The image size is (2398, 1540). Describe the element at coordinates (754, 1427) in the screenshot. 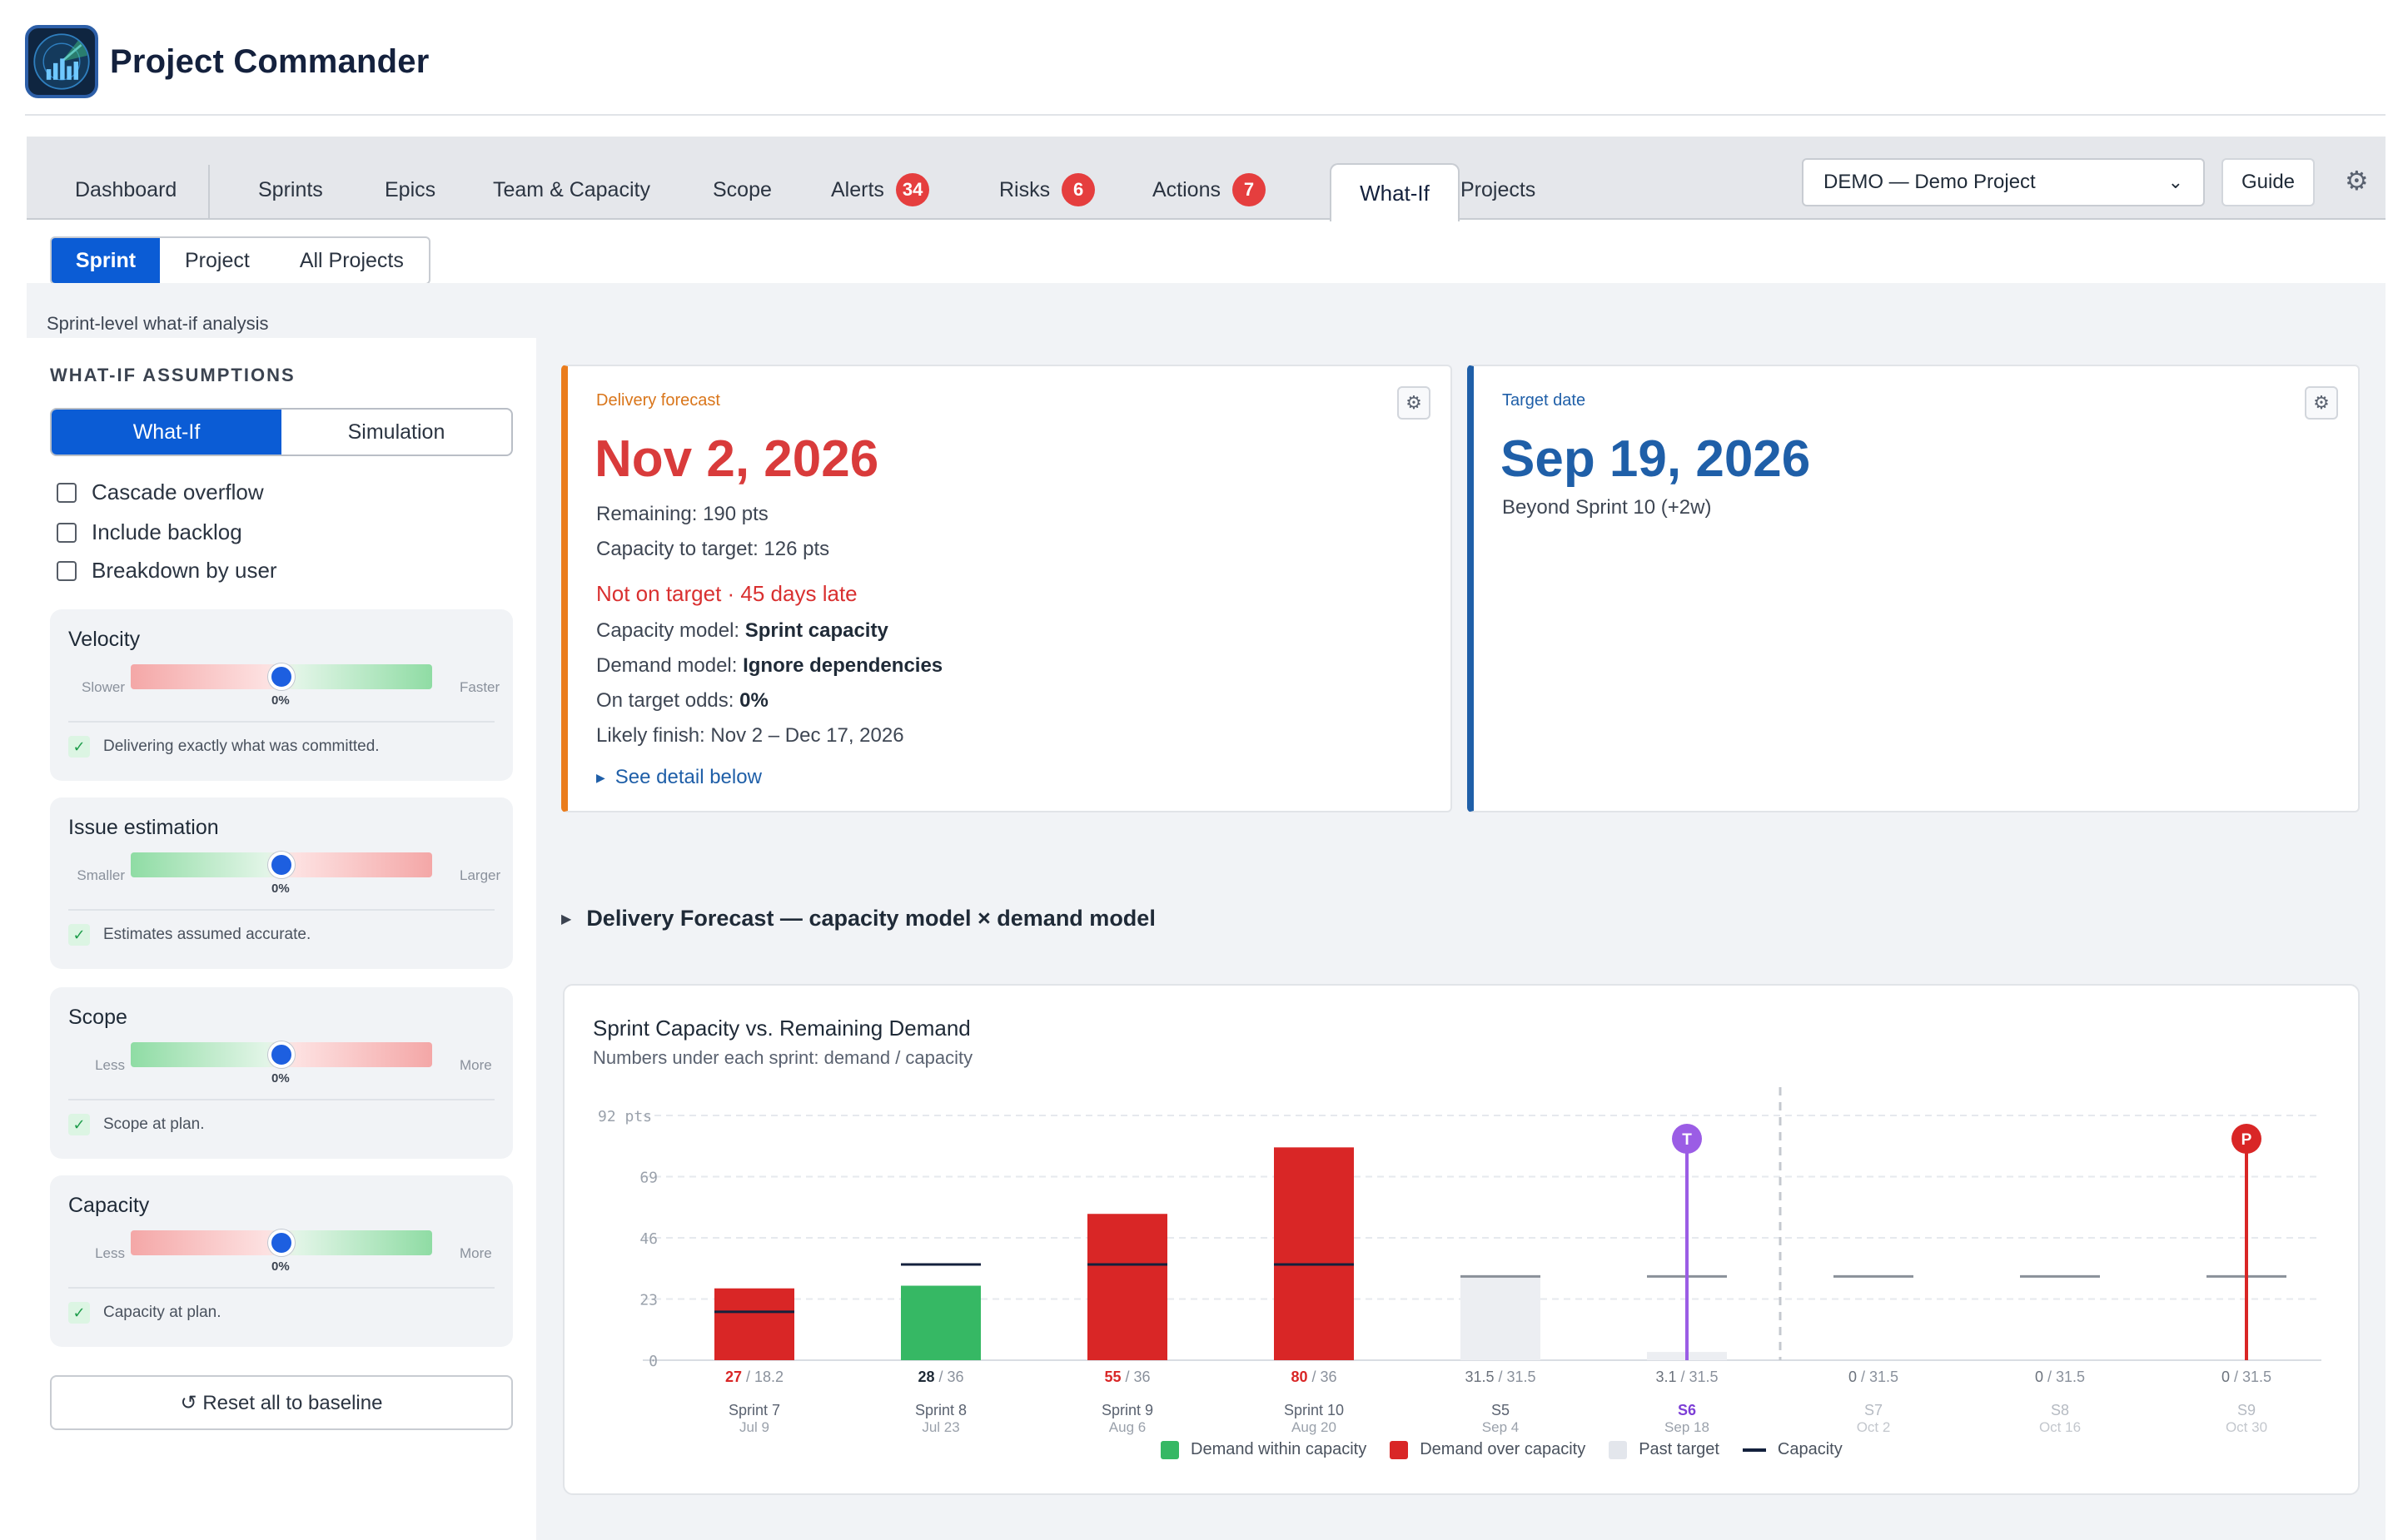

I see `sprint-date-label: Jul 9` at that location.